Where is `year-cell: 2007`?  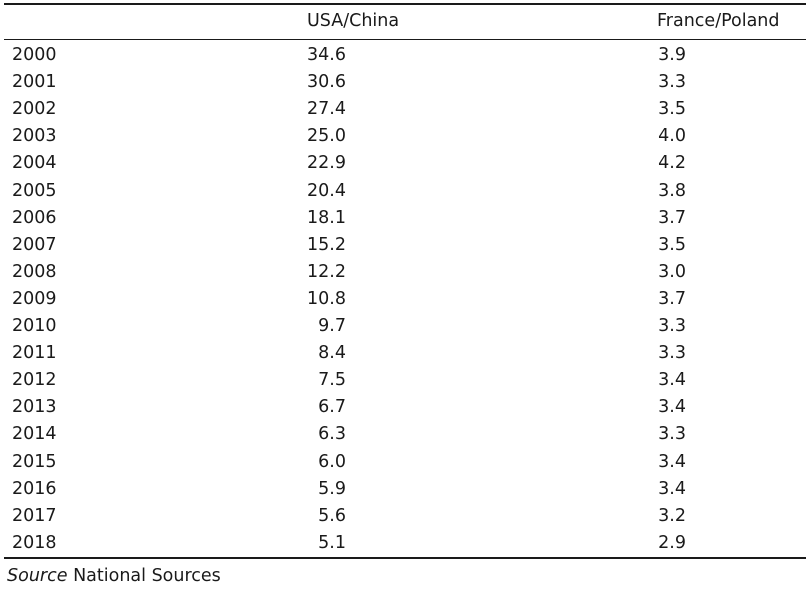 year-cell: 2007 is located at coordinates (34, 244).